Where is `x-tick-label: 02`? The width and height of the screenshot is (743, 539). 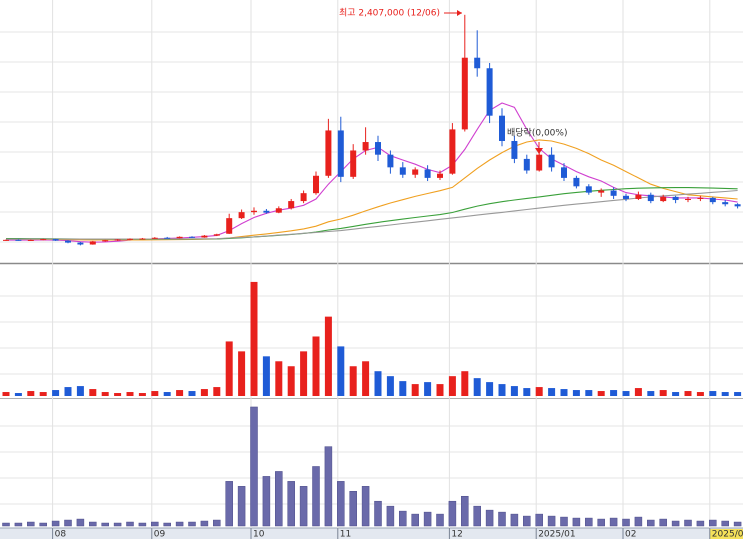
x-tick-label: 02 is located at coordinates (630, 534).